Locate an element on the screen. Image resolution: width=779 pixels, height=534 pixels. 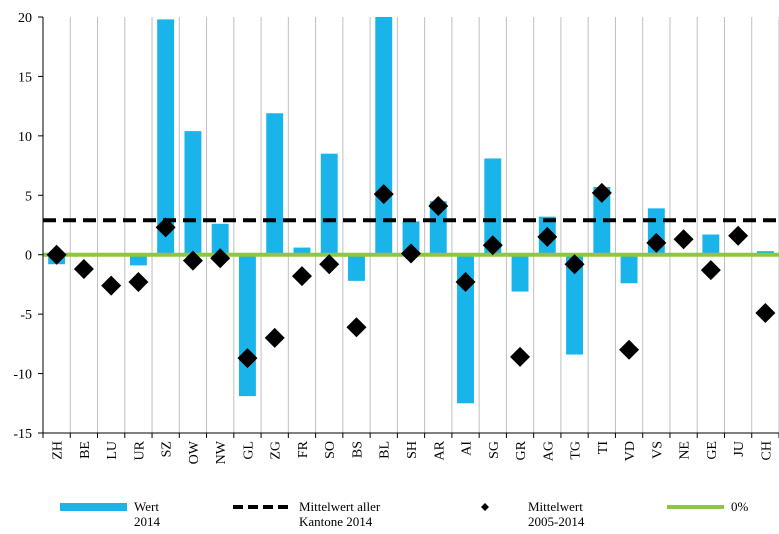
category-label-AI: AI is located at coordinates (467, 448).